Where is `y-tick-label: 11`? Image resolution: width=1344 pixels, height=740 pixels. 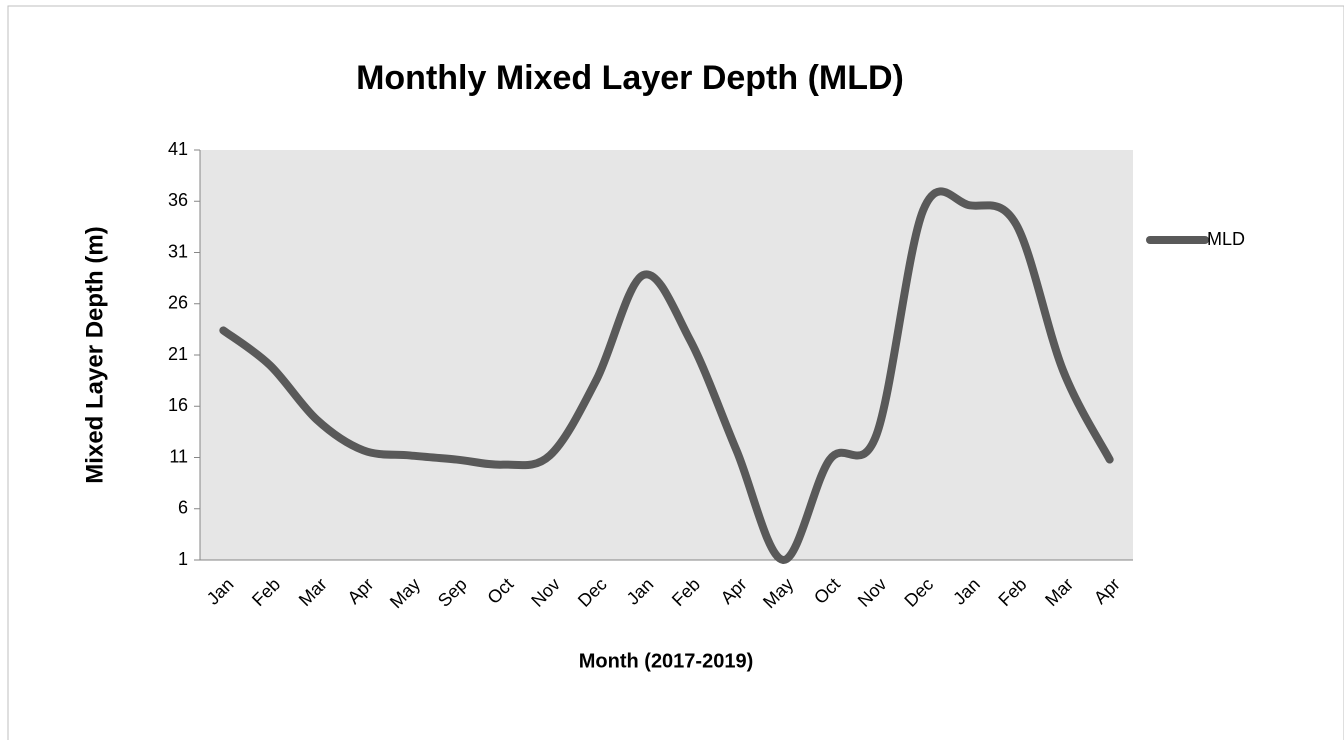 y-tick-label: 11 is located at coordinates (178, 456).